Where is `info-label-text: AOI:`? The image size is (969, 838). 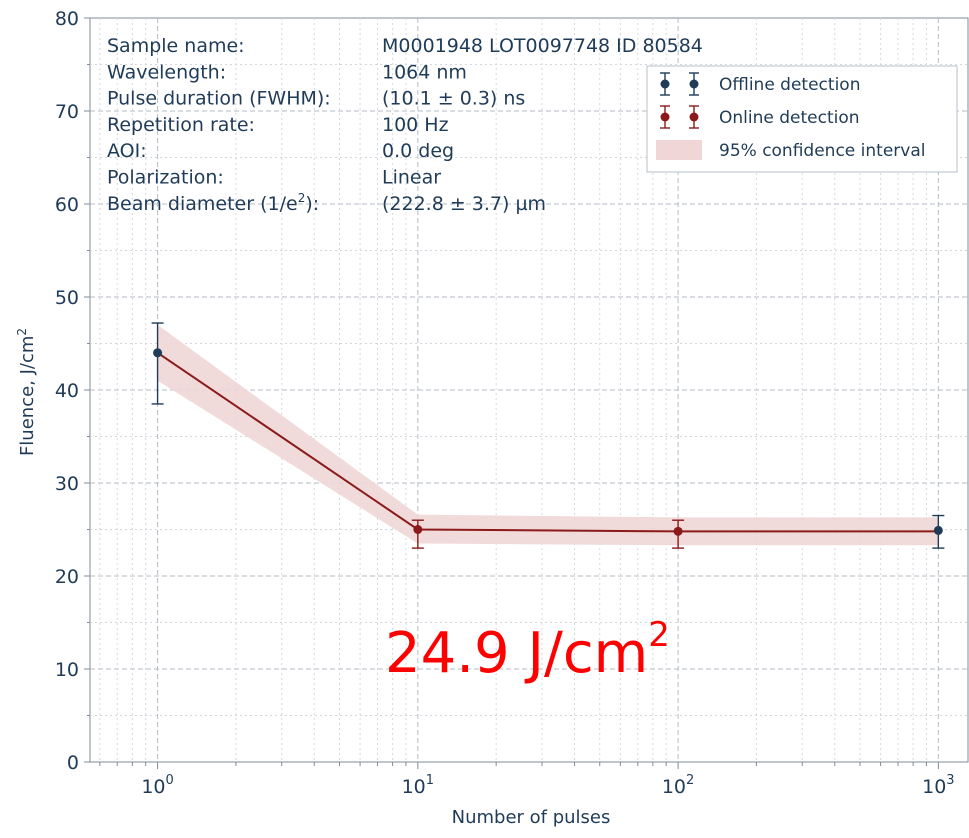 info-label-text: AOI: is located at coordinates (127, 151).